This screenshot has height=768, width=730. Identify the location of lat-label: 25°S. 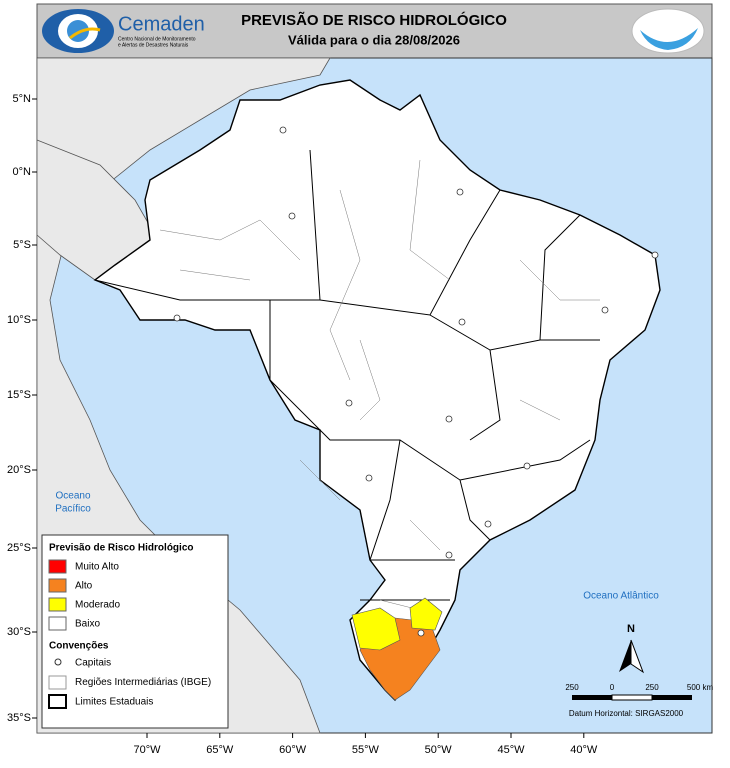
(19, 548).